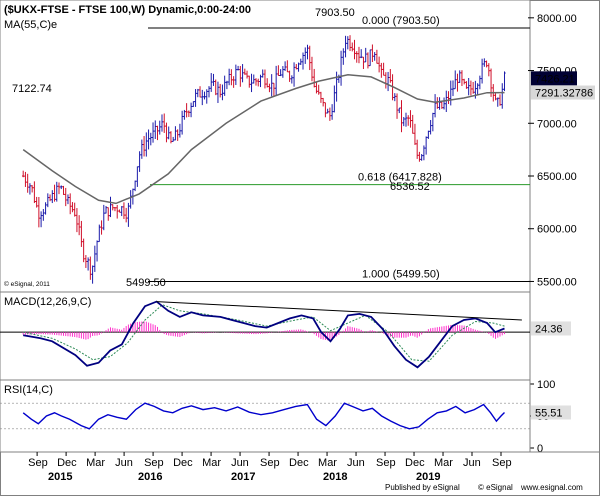  I want to click on year-tick-label: 2016, so click(150, 477).